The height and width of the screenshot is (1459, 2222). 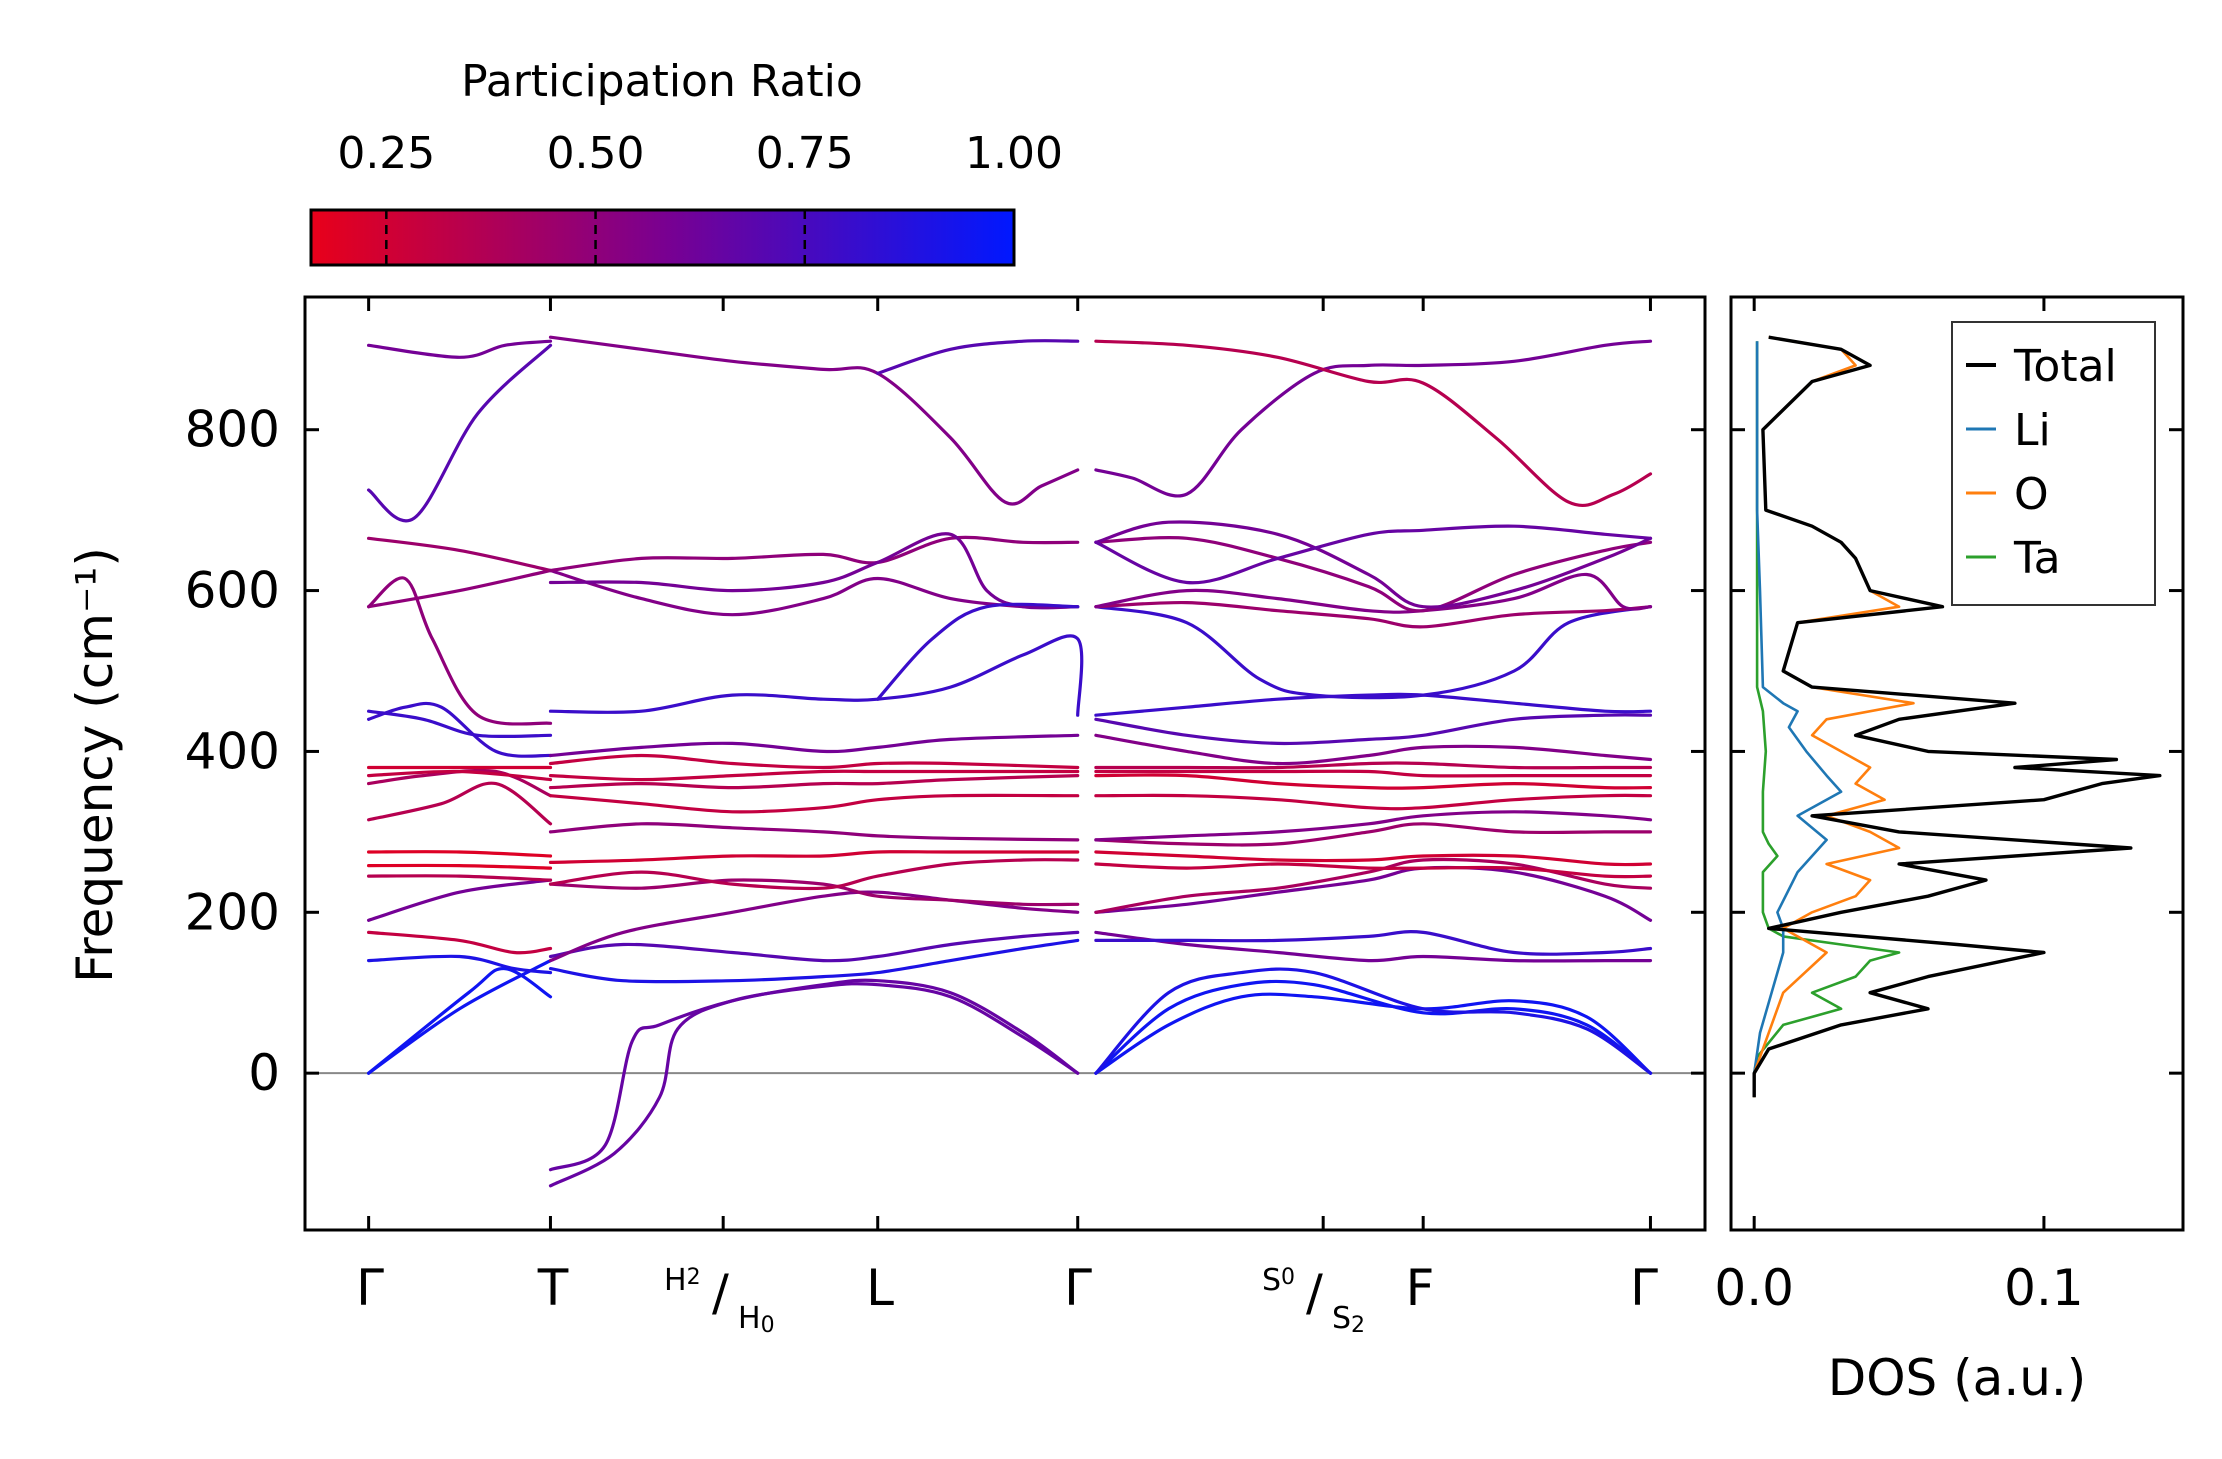 I want to click on dos-line-ta, so click(x=1826, y=719).